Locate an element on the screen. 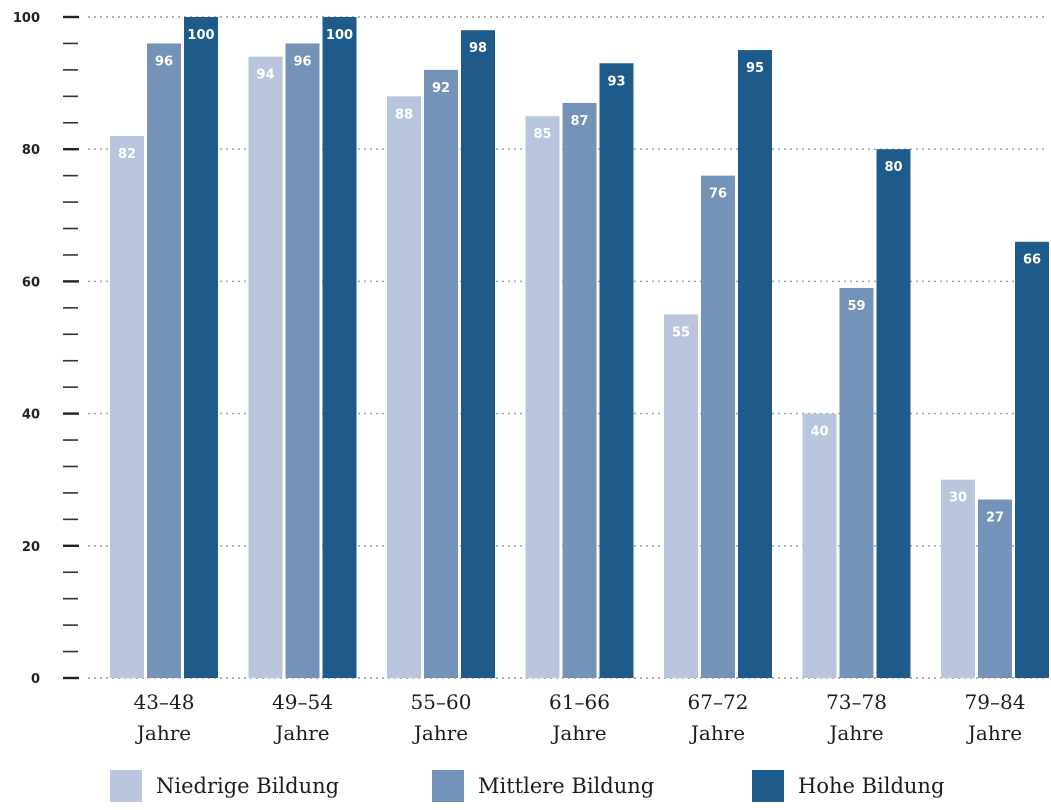  bar-value-label: 95 is located at coordinates (755, 68).